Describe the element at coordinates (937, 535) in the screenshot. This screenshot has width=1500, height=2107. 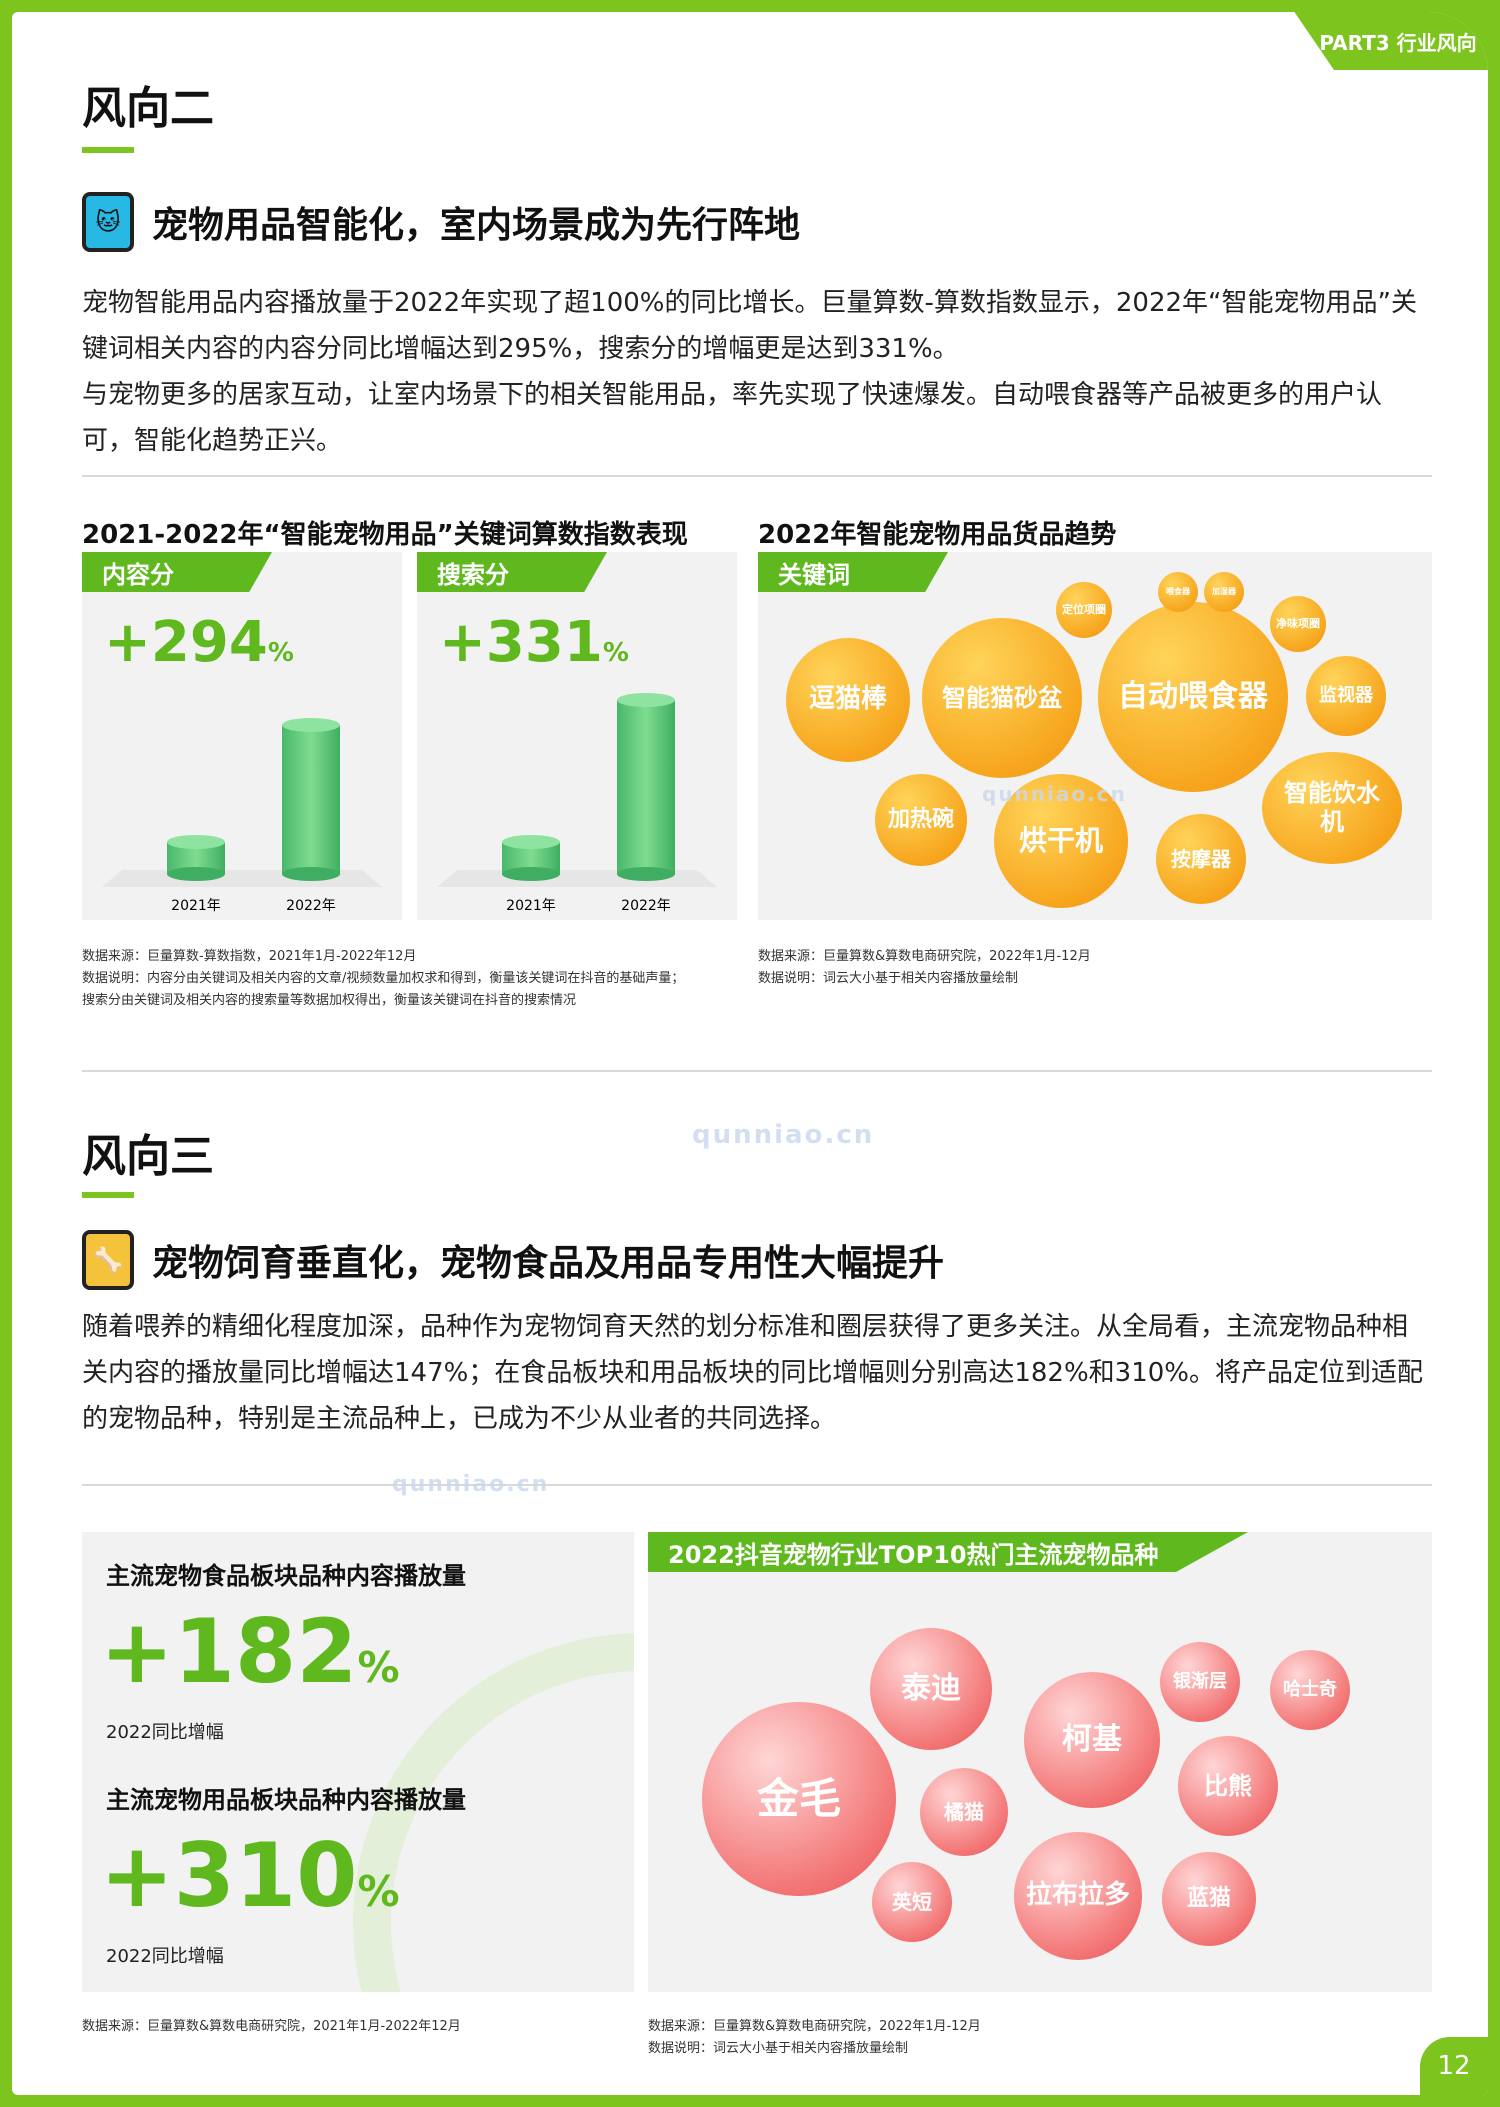
I see `right-chart-title: 2022年智能宠物用品货品趋势` at that location.